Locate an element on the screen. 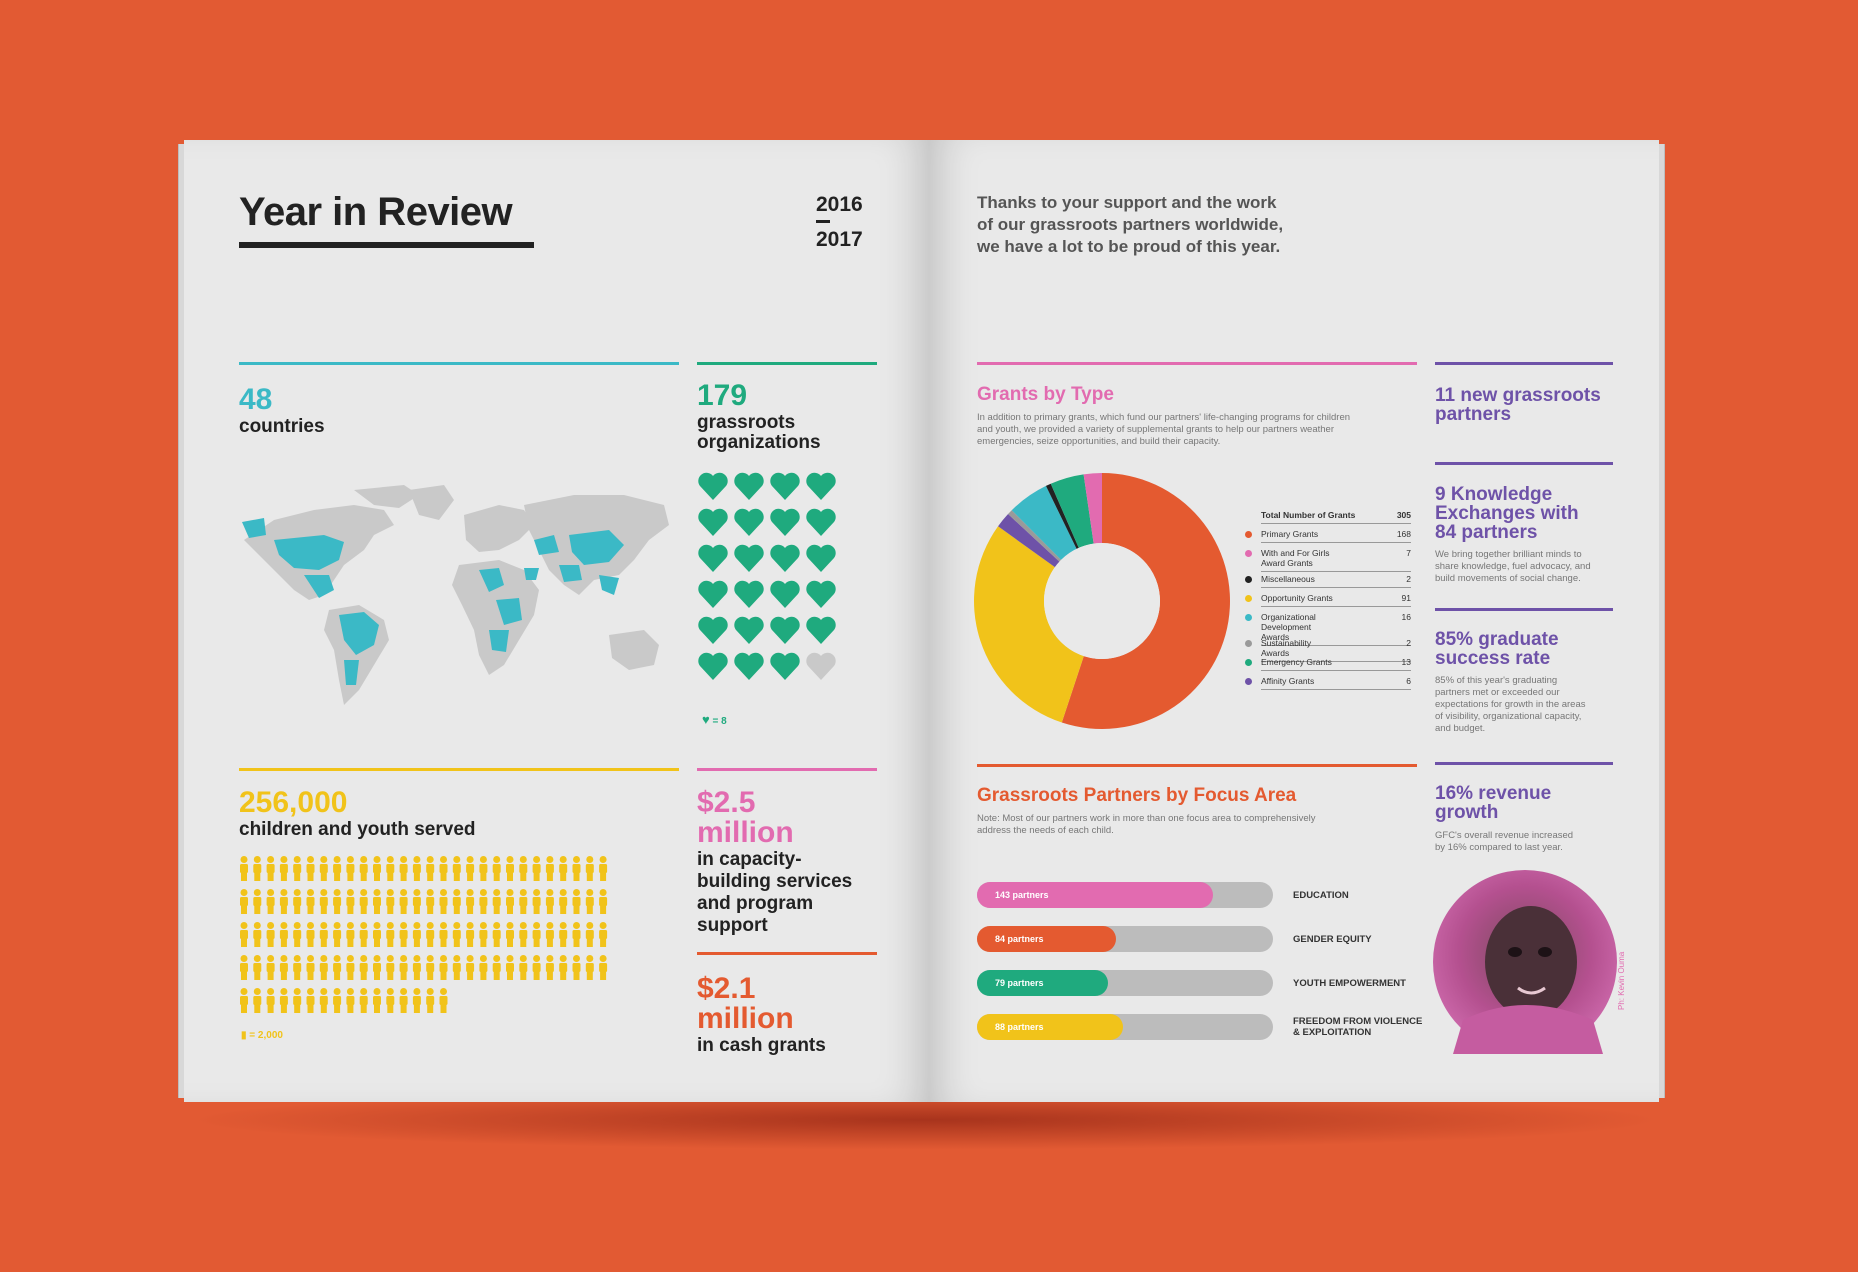 The height and width of the screenshot is (1272, 1858). legend-row: Opportunity Grants 91 is located at coordinates (1328, 600).